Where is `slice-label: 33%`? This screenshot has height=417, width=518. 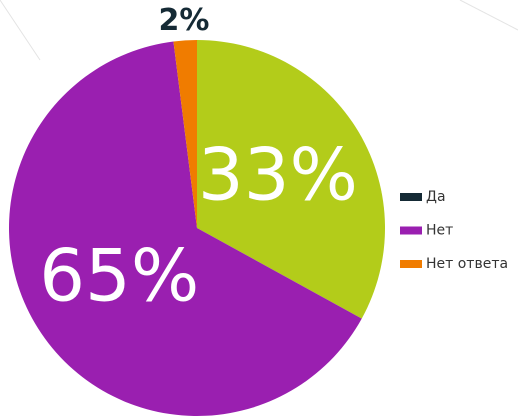 slice-label: 33% is located at coordinates (278, 175).